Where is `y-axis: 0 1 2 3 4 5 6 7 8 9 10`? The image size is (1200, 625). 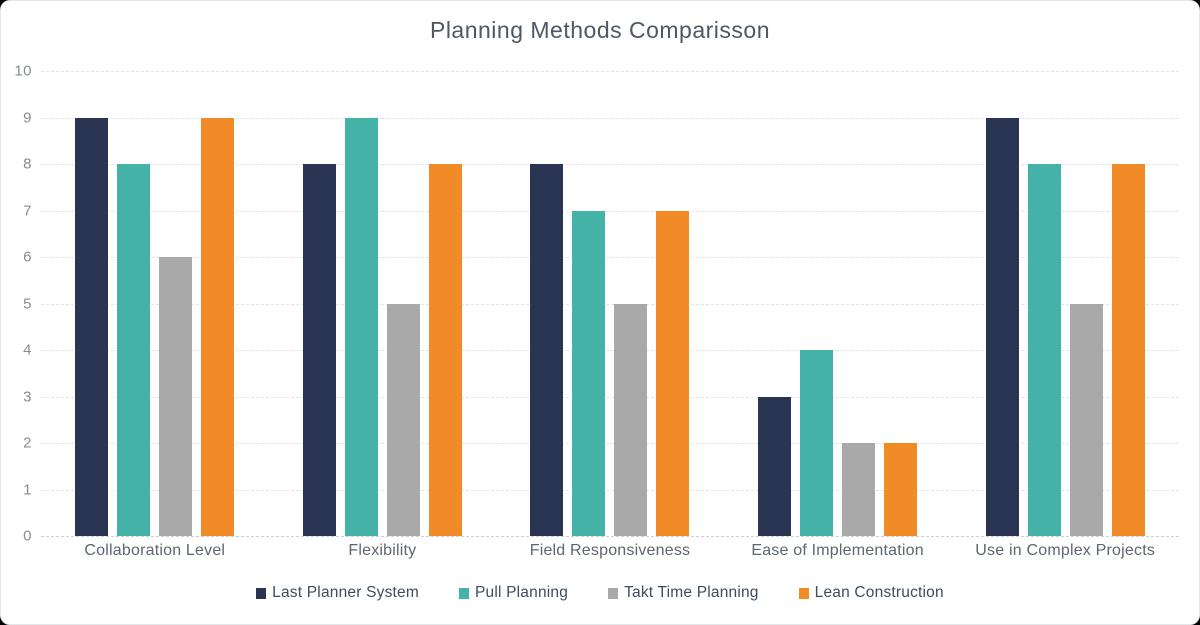
y-axis: 0 1 2 3 4 5 6 7 8 9 10 is located at coordinates (16, 304).